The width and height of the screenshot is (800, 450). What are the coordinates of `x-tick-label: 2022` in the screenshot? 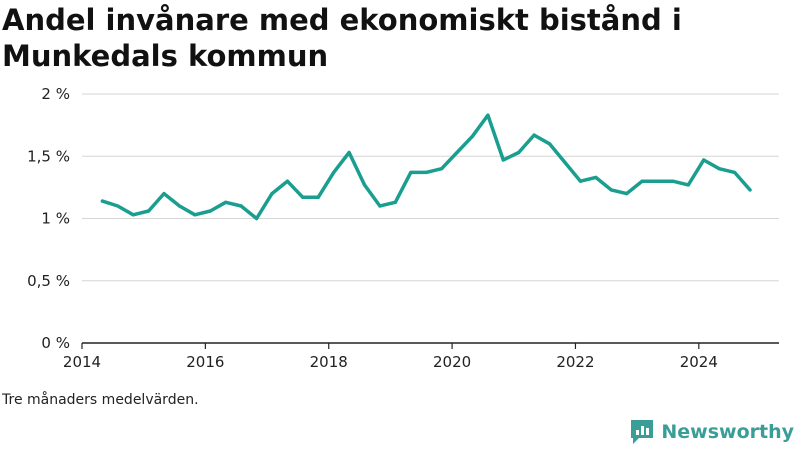 It's located at (575, 362).